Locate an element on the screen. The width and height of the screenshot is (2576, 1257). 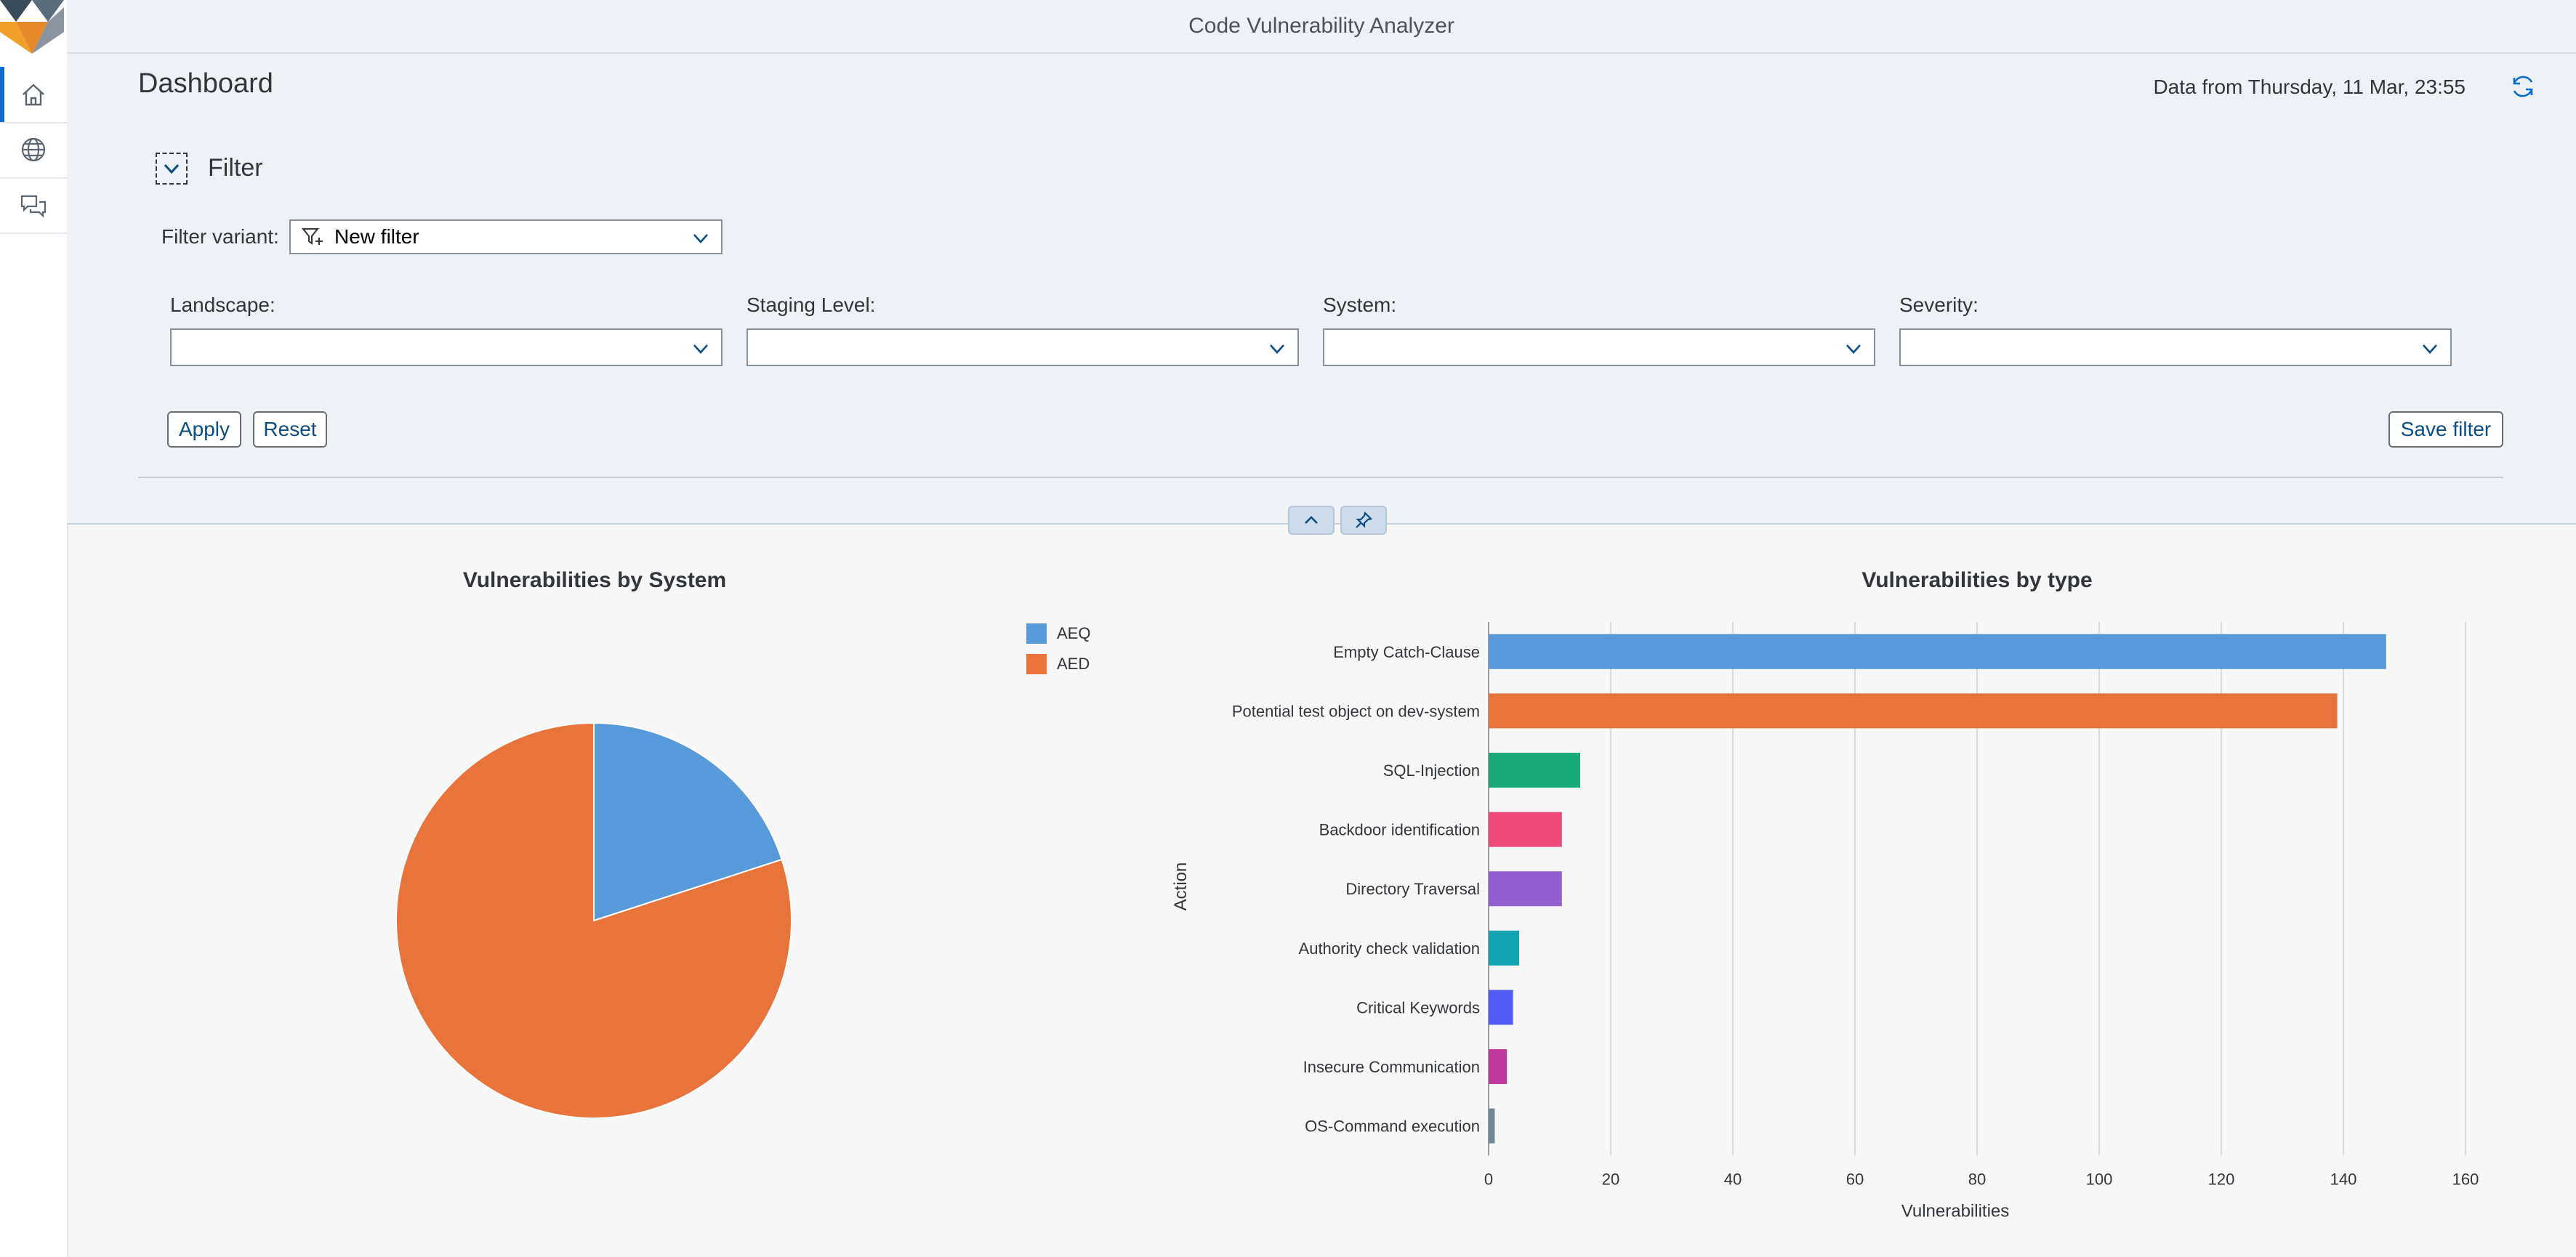
legend-item-aed: AED is located at coordinates (1058, 664).